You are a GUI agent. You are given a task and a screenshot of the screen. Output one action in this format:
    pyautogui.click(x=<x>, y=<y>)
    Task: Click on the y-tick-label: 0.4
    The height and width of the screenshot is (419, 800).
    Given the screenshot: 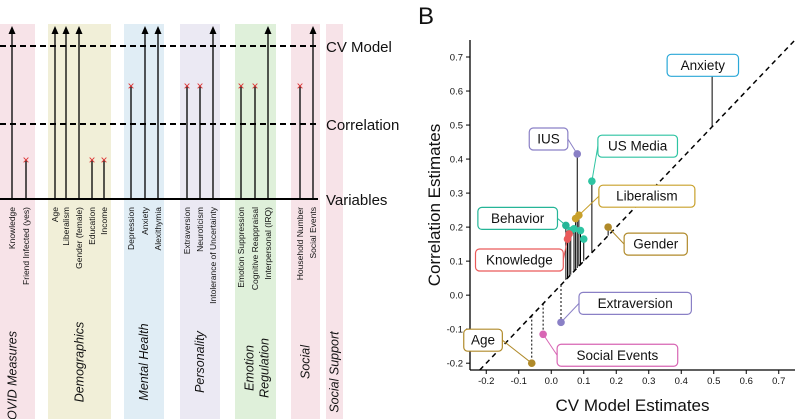 What is the action you would take?
    pyautogui.click(x=456, y=160)
    